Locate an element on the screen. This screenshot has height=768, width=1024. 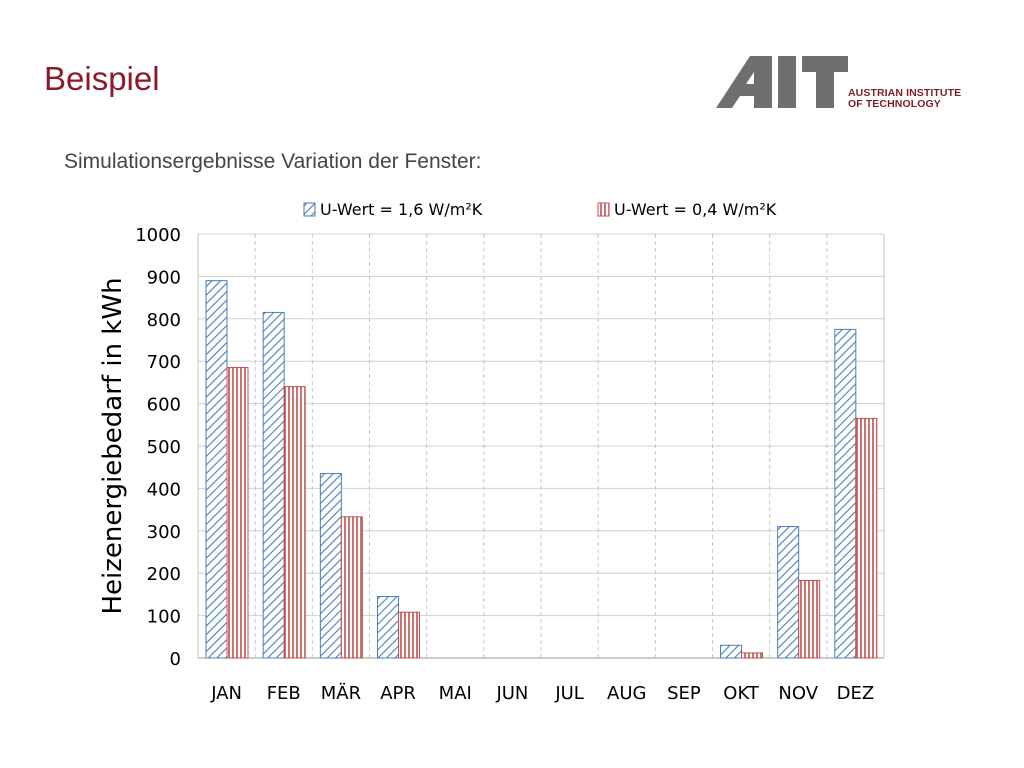
y-tick-label: 300 is located at coordinates (164, 532).